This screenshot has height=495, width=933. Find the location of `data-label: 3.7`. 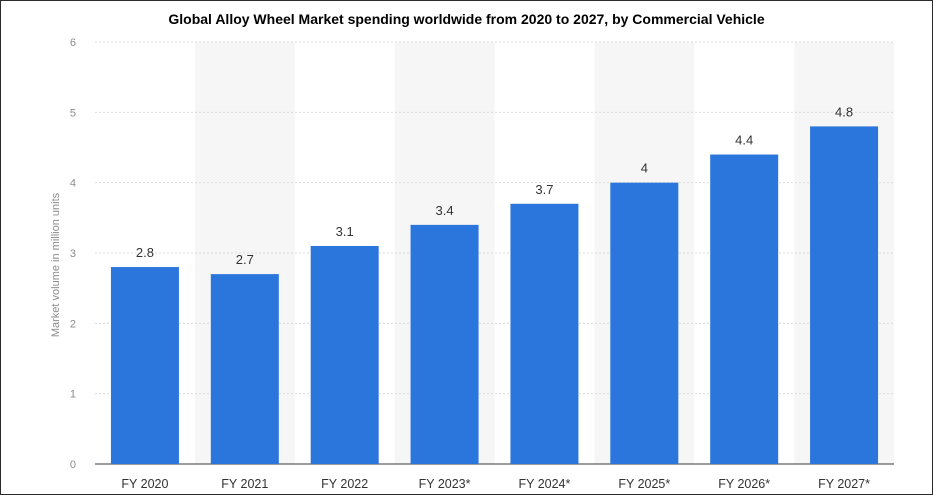

data-label: 3.7 is located at coordinates (544, 189).